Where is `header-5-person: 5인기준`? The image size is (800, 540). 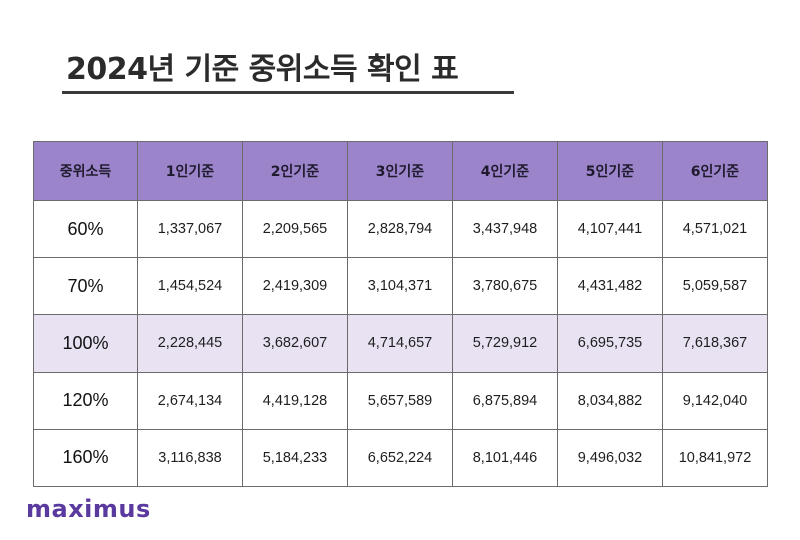 header-5-person: 5인기준 is located at coordinates (610, 171).